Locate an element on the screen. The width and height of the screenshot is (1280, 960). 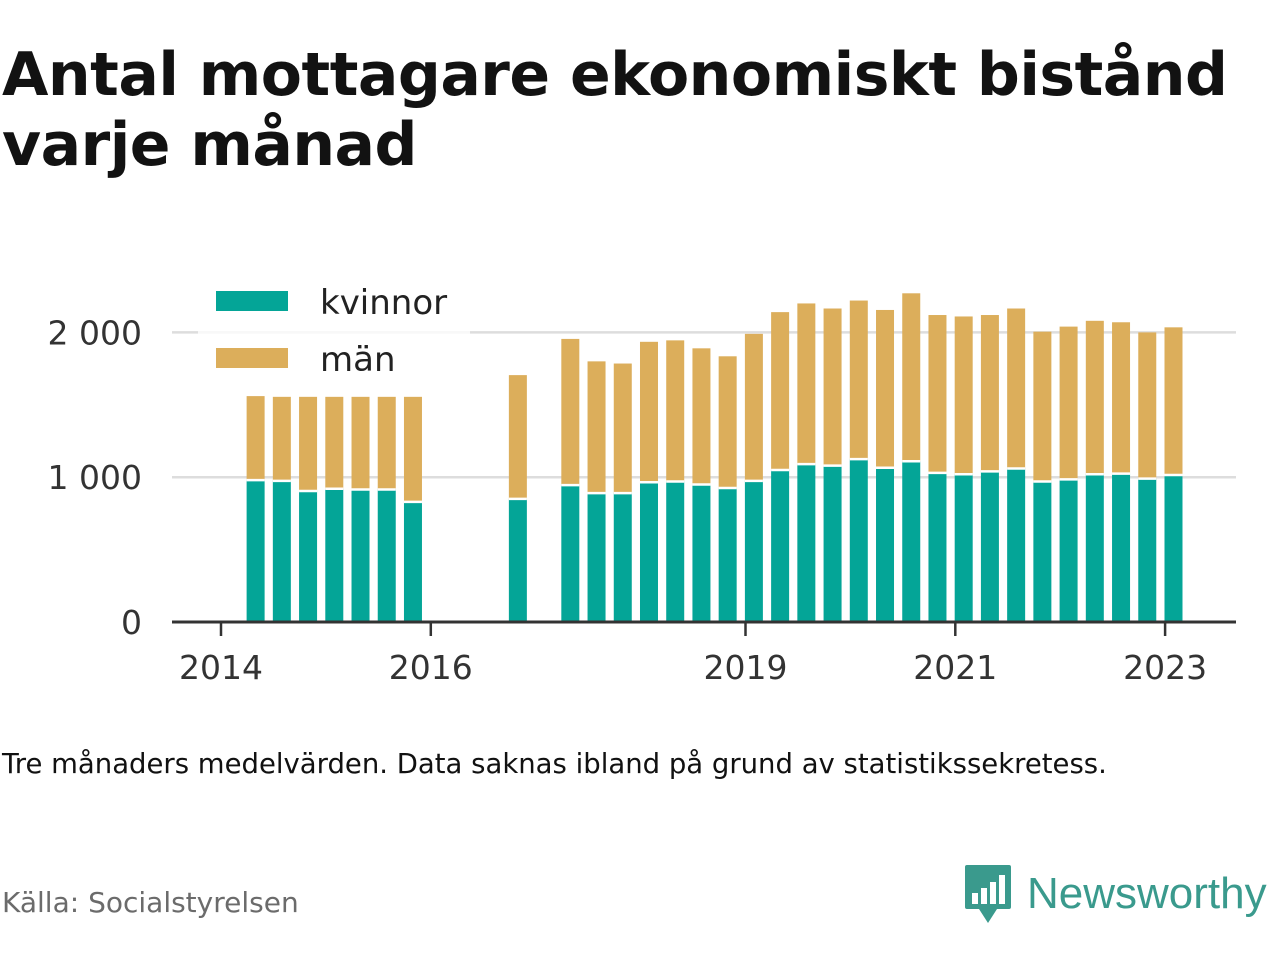
legend-swatch-man is located at coordinates (252, 358).